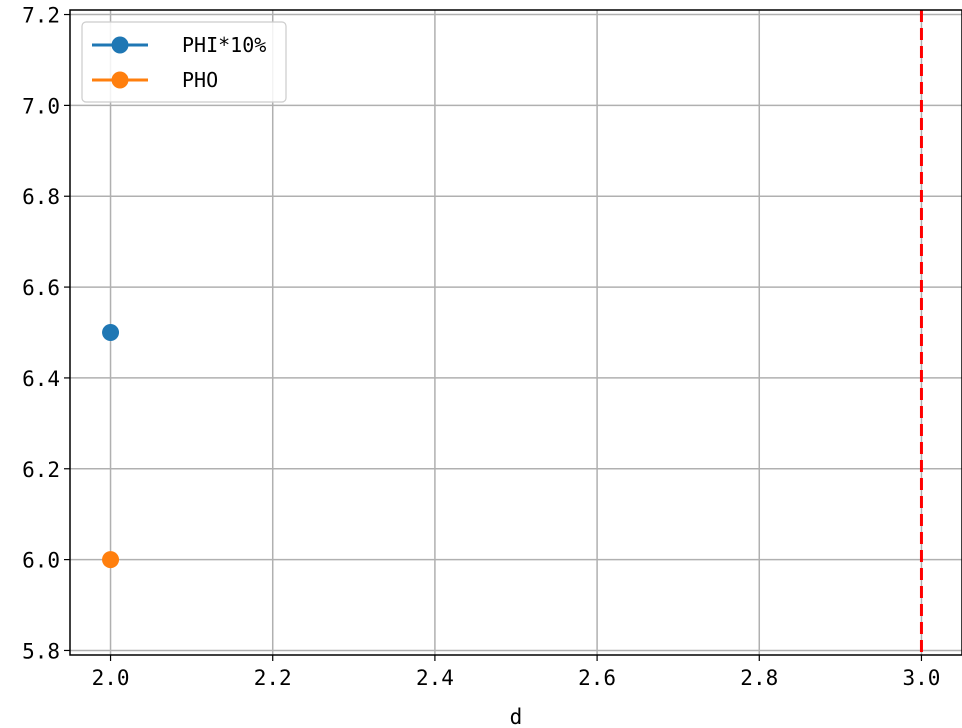 The width and height of the screenshot is (962, 728). I want to click on data-series, so click(111, 446).